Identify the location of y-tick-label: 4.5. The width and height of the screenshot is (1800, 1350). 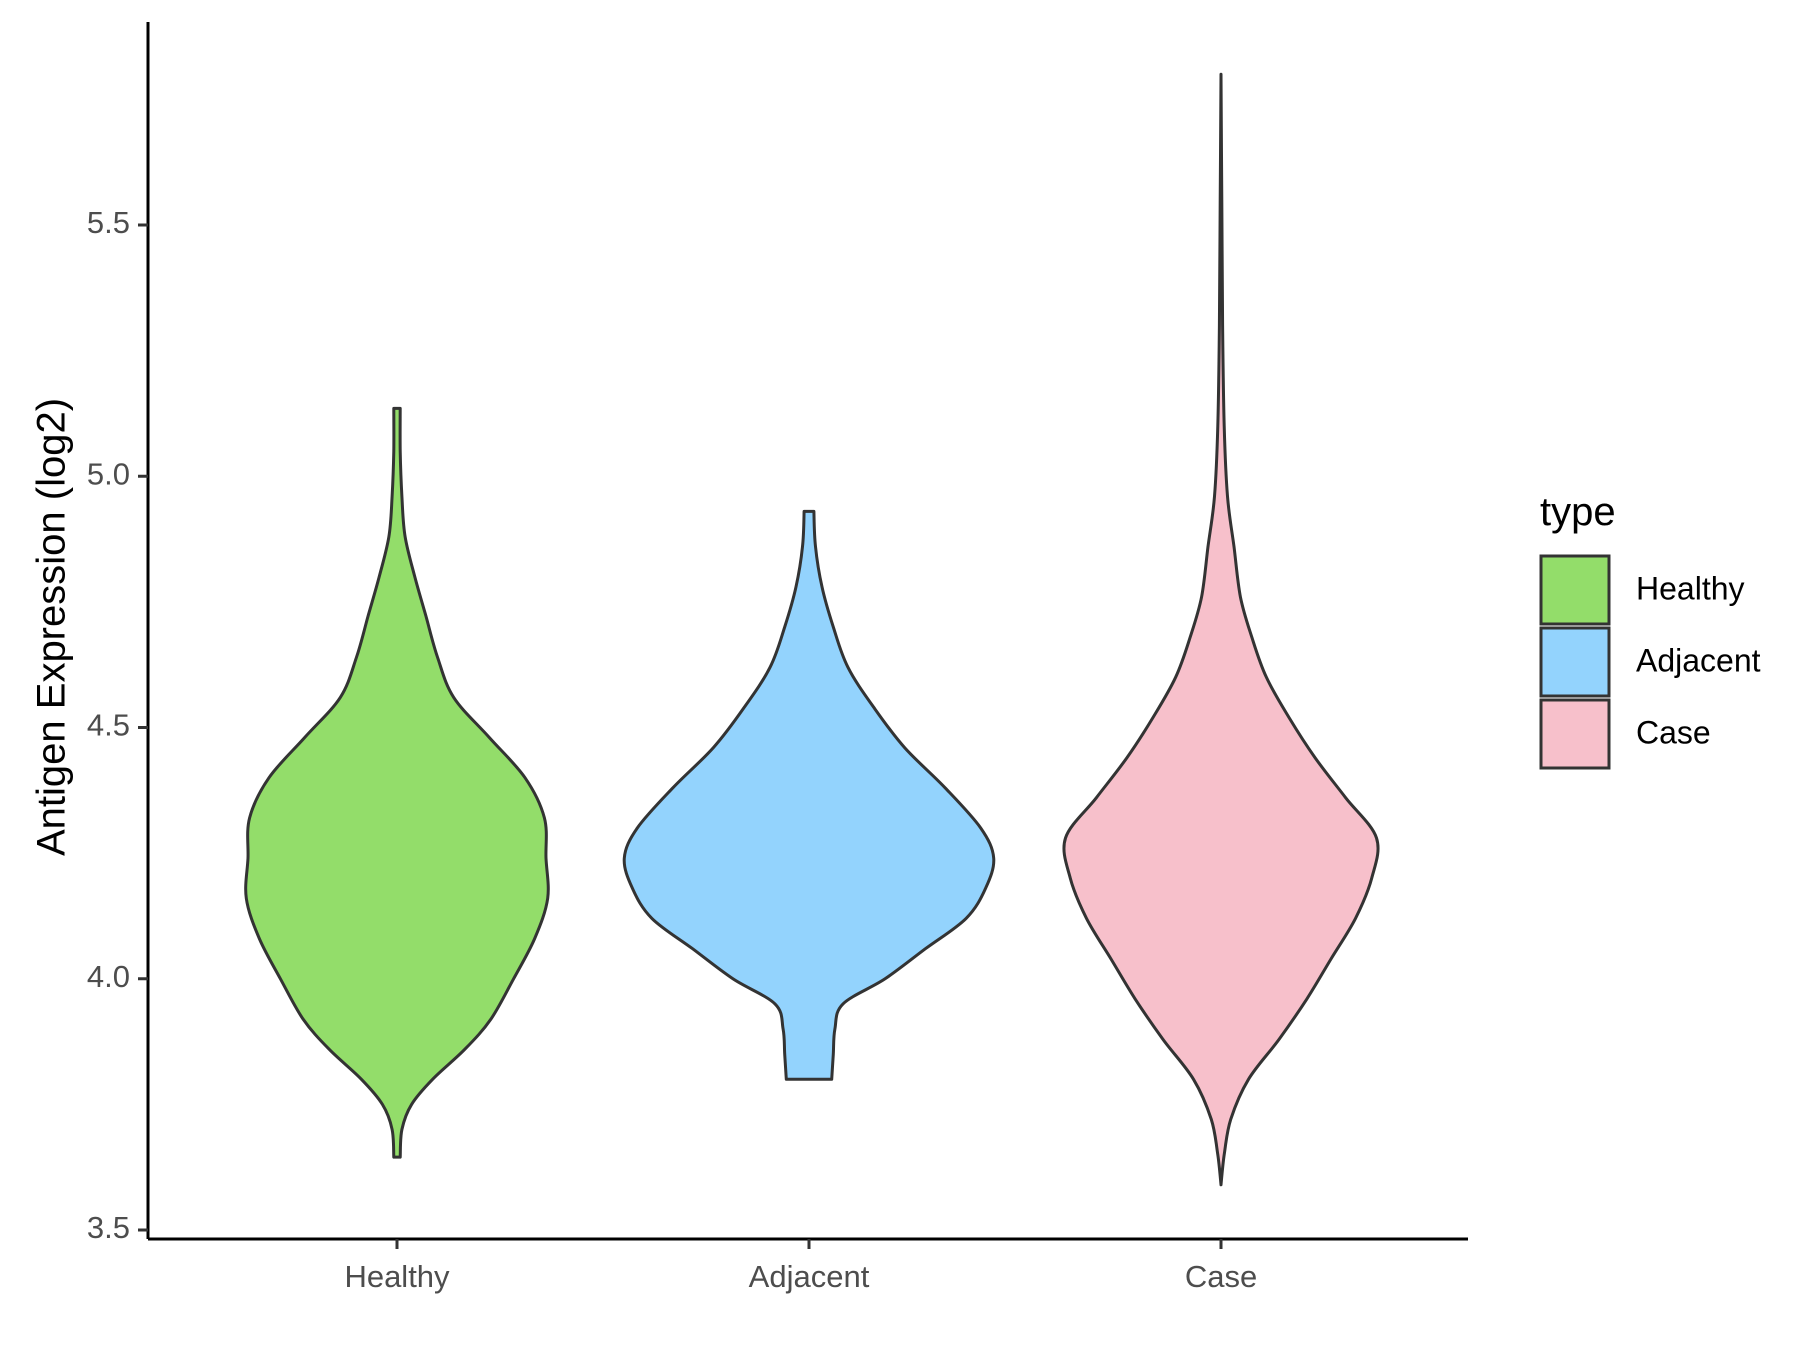
(108, 725).